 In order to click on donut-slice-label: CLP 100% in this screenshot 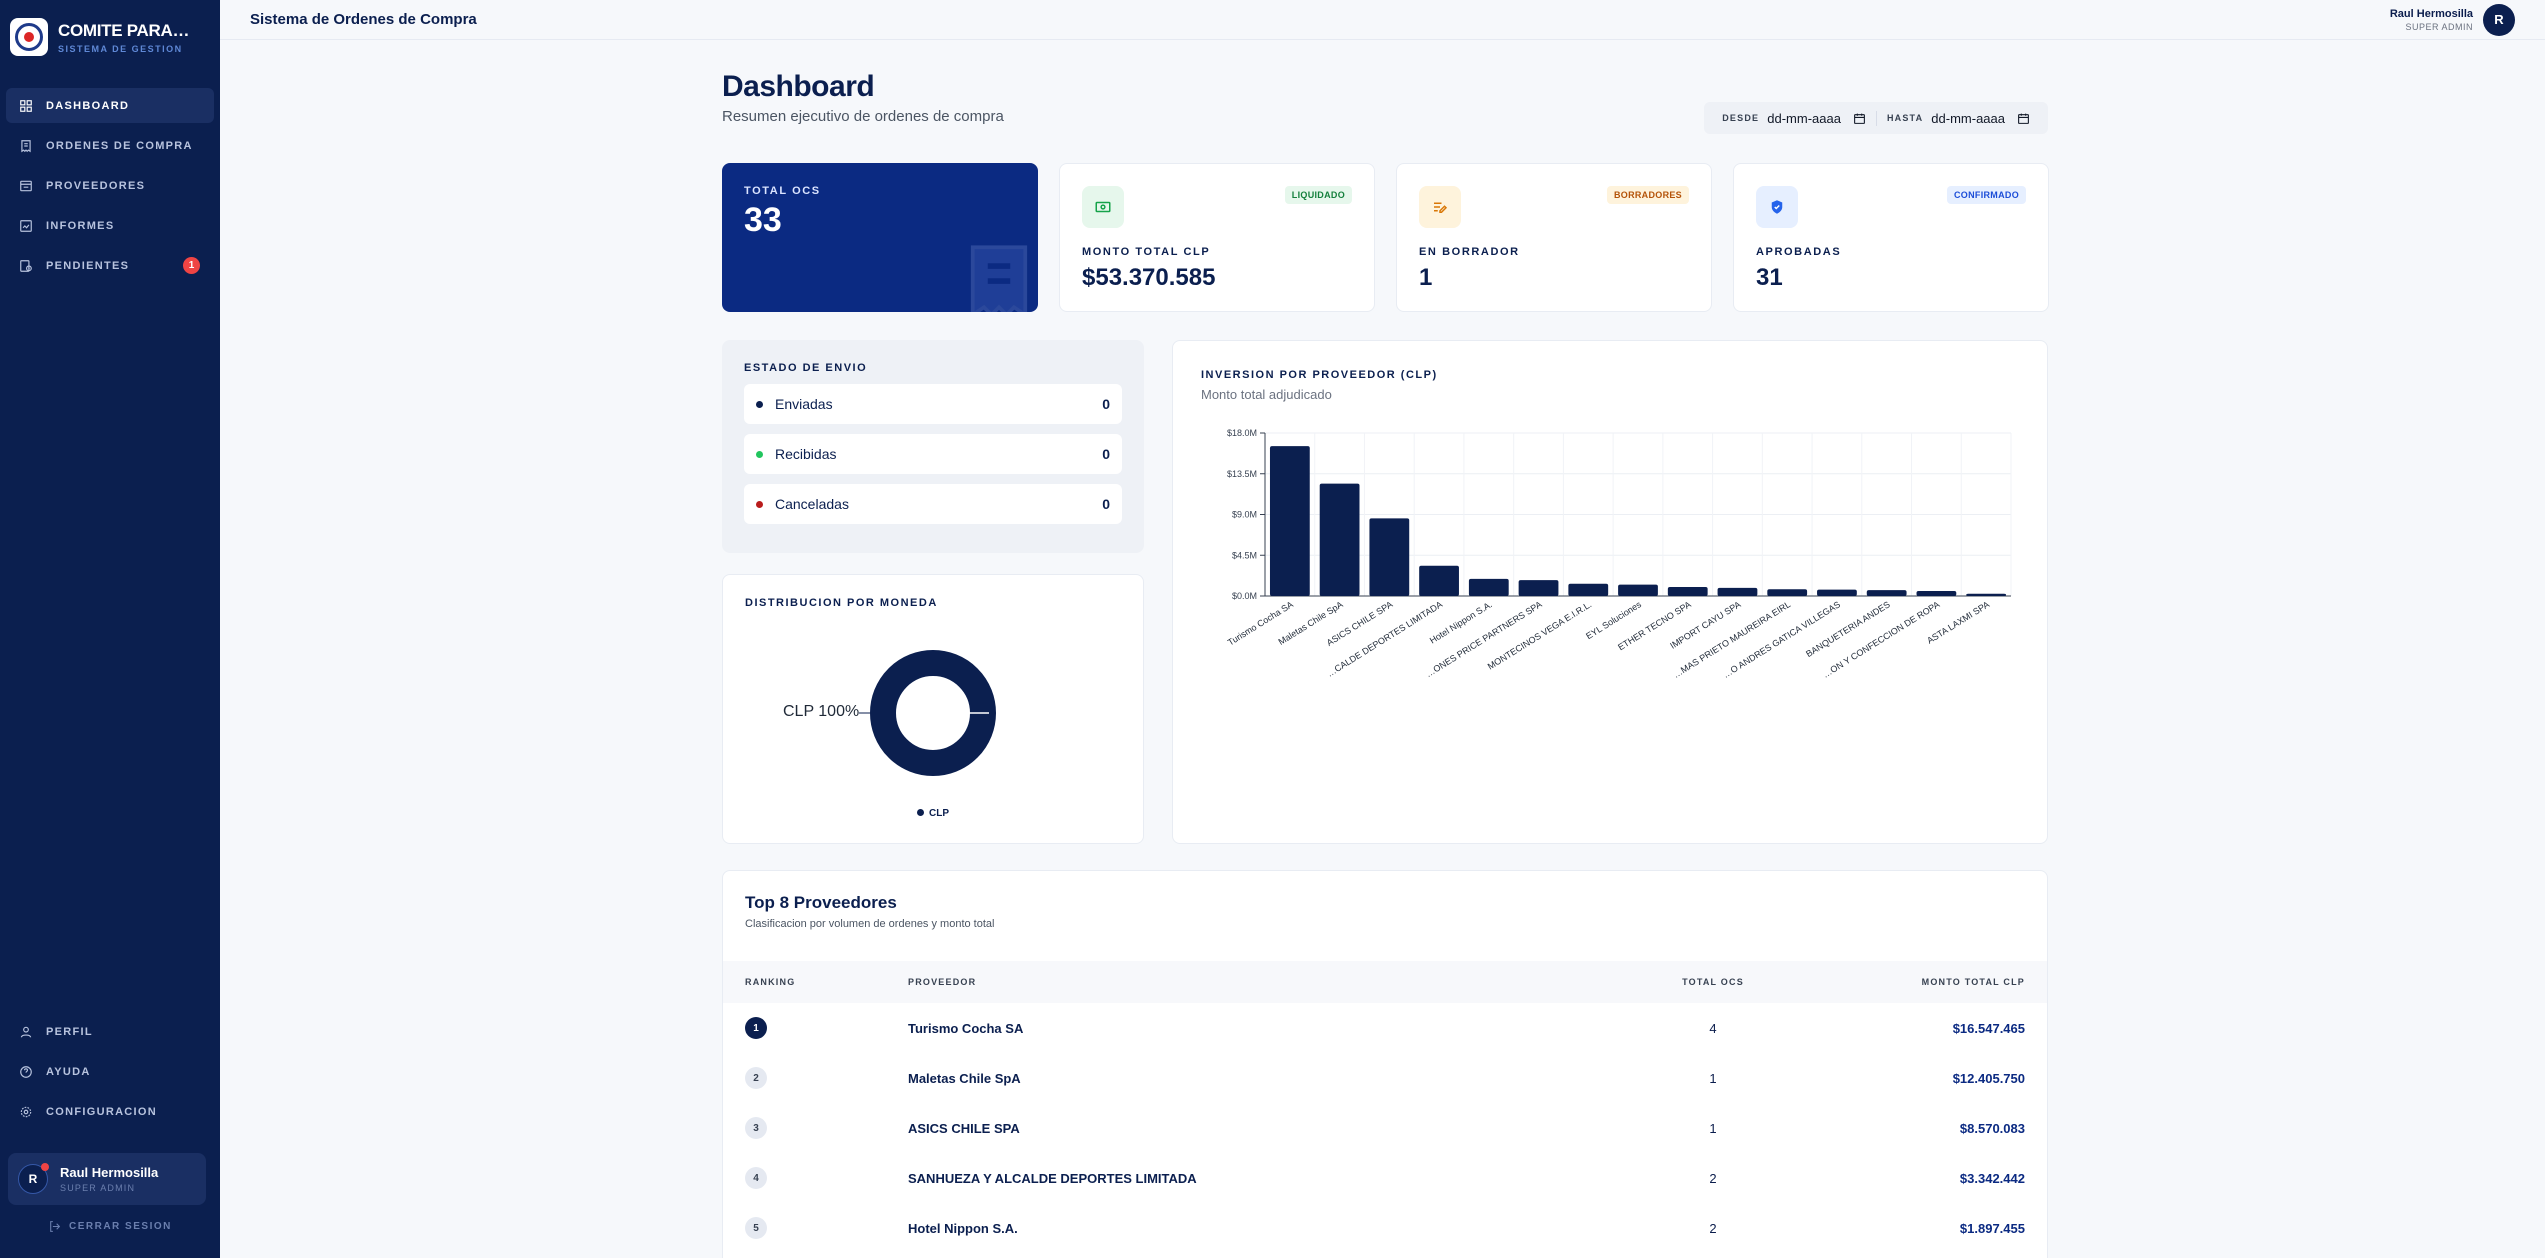, I will do `click(821, 711)`.